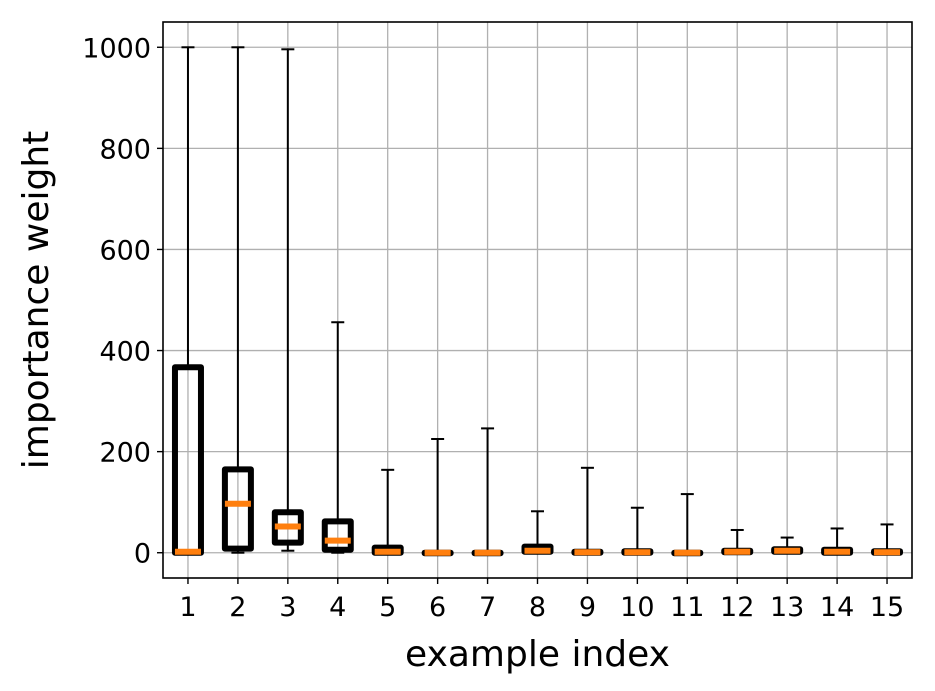 This screenshot has width=935, height=691. Describe the element at coordinates (537, 654) in the screenshot. I see `x-axis-label: example index` at that location.